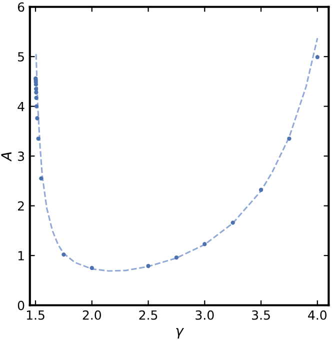  What do you see at coordinates (21, 107) in the screenshot?
I see `y-tick-label: 4` at bounding box center [21, 107].